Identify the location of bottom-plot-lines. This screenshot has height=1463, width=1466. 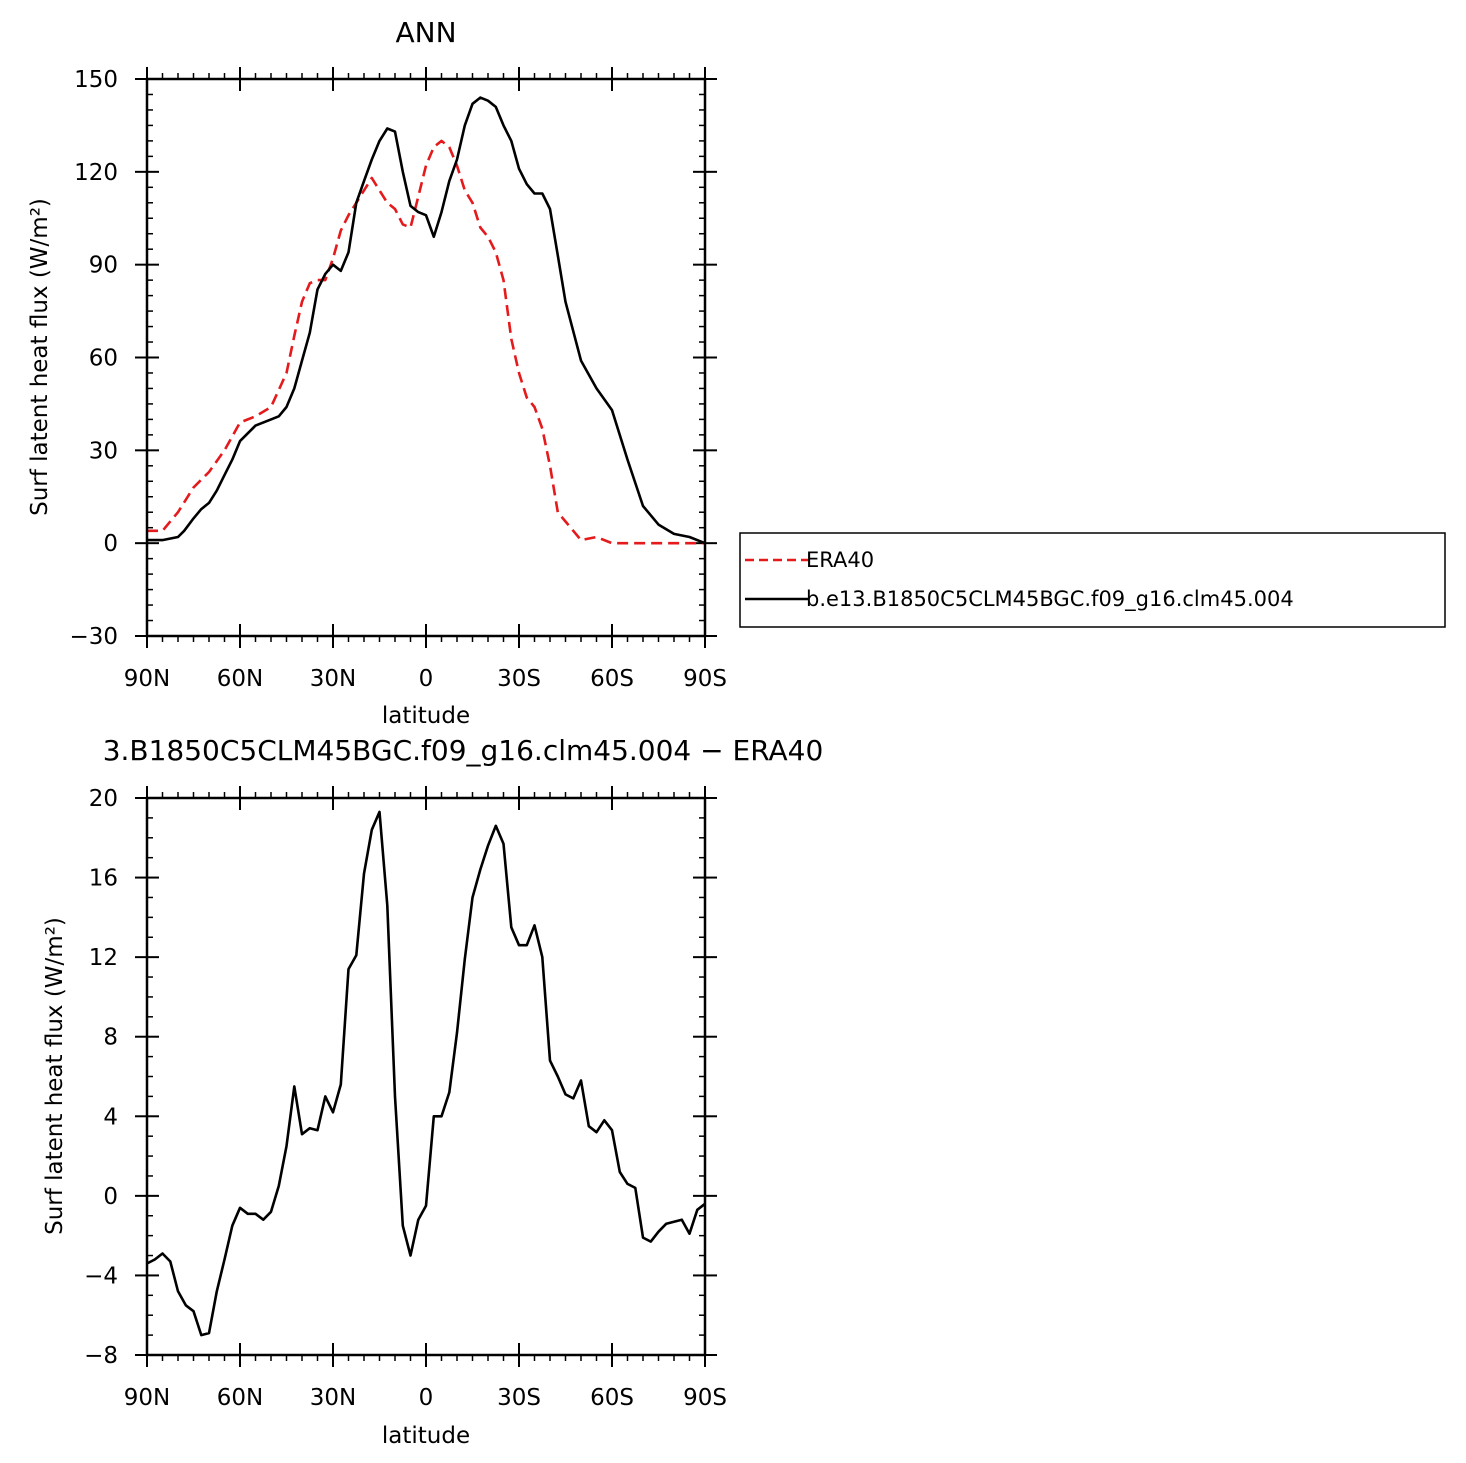
(426, 1073).